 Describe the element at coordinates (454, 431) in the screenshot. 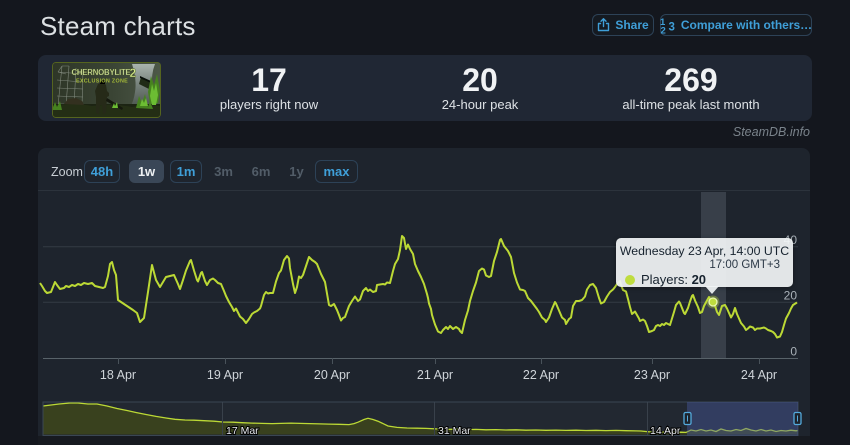

I see `svg-text: 31 Mar` at that location.